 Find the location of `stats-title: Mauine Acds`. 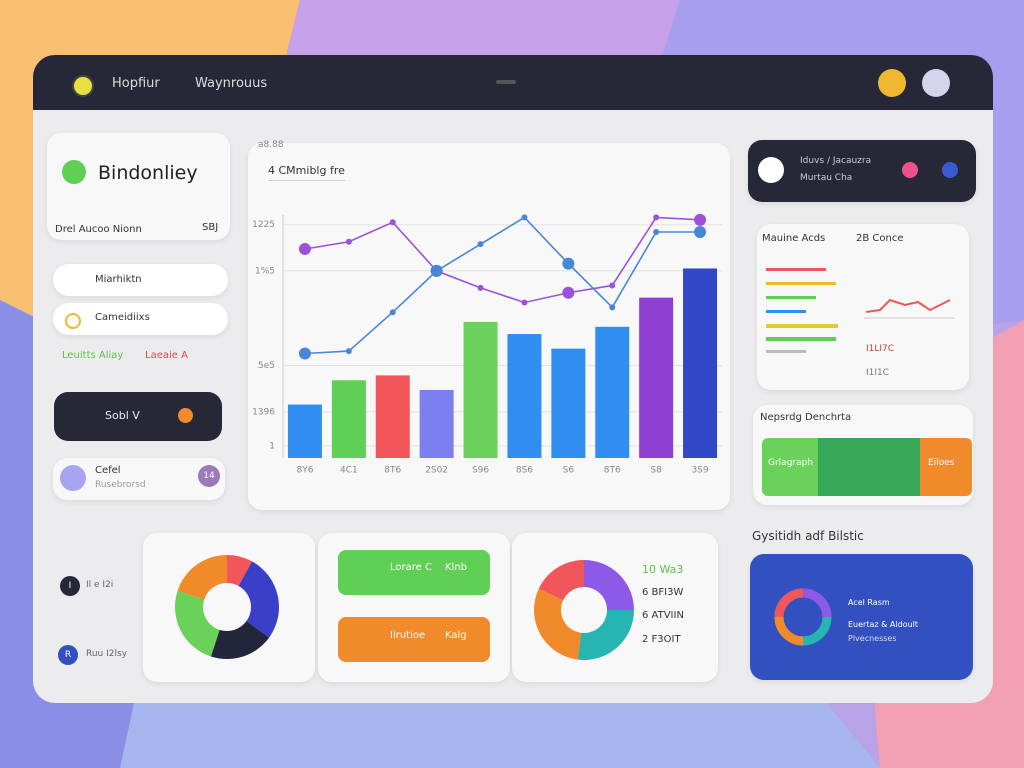

stats-title: Mauine Acds is located at coordinates (794, 238).